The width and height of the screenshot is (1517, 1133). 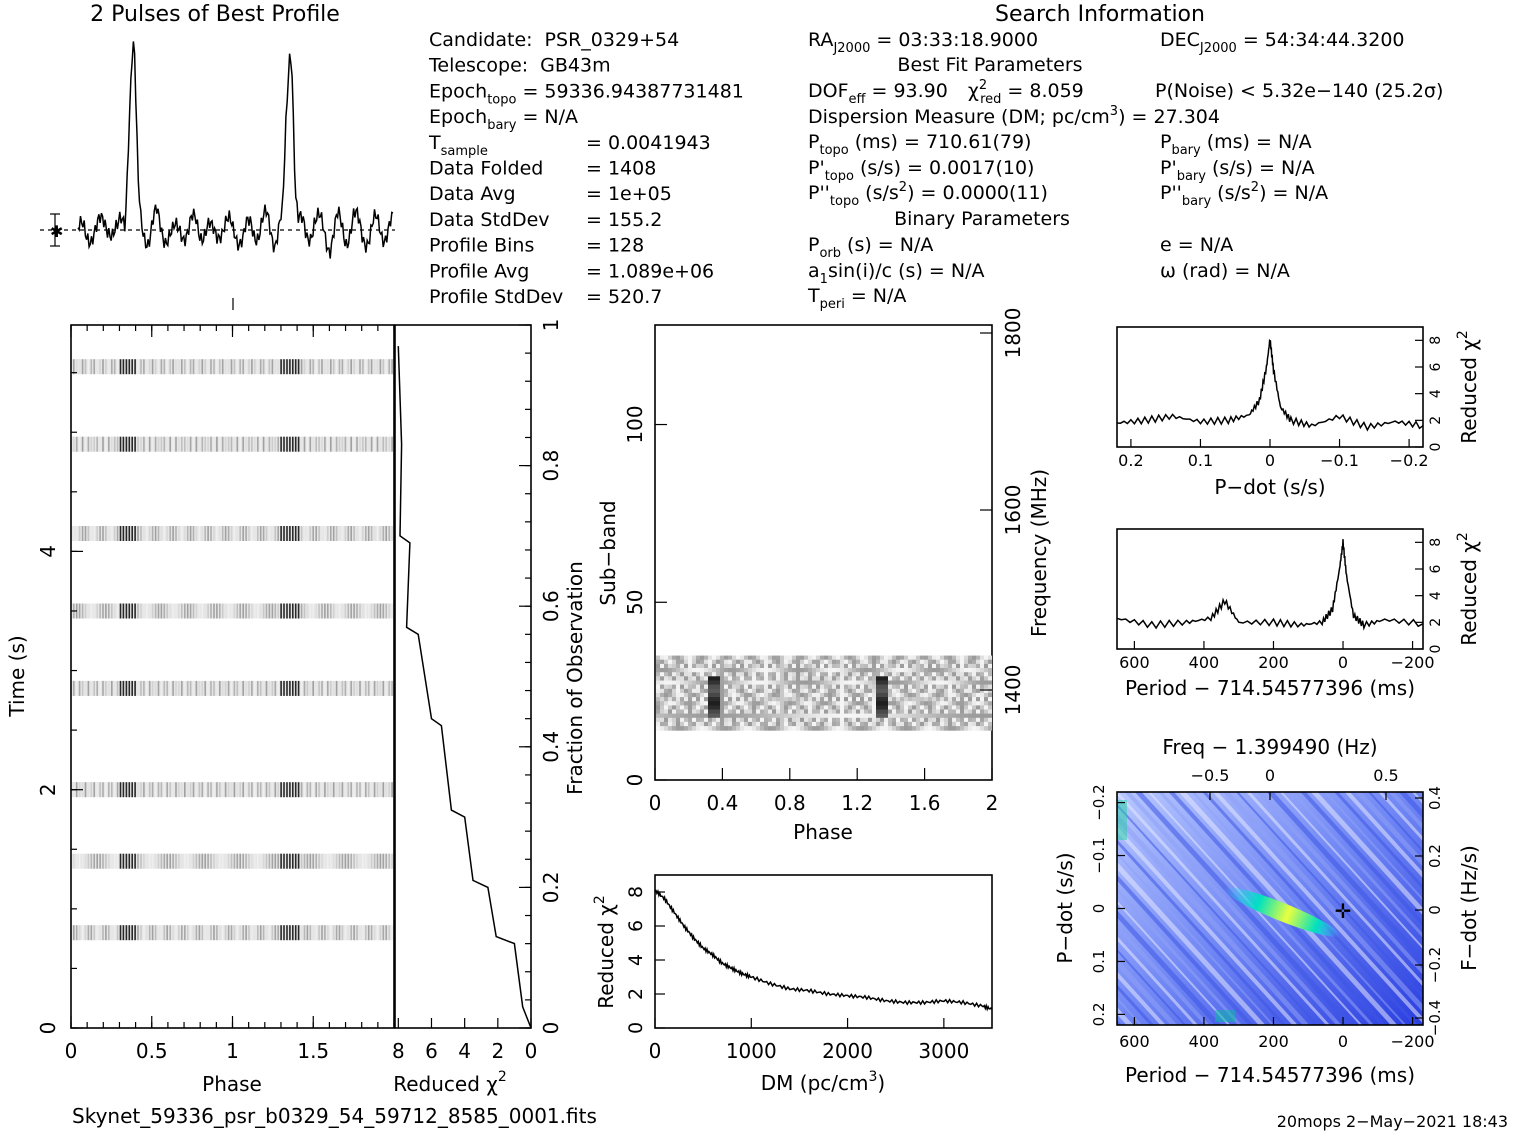 I want to click on pddbary-value2: ) = N/A, so click(x=1293, y=193).